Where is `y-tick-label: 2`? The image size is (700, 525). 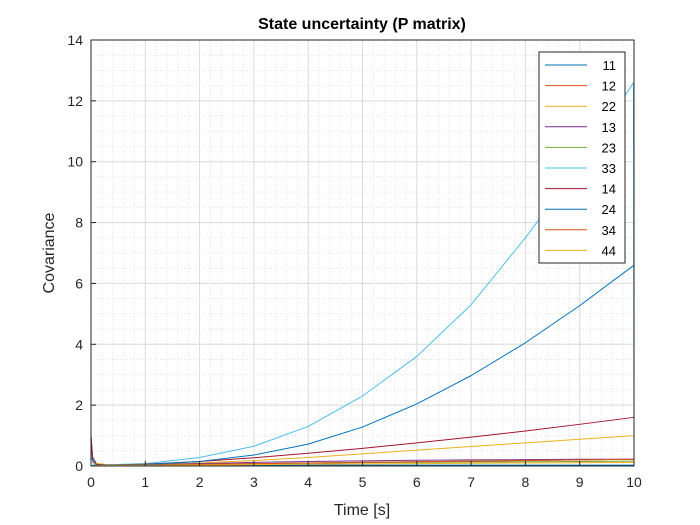
y-tick-label: 2 is located at coordinates (79, 405).